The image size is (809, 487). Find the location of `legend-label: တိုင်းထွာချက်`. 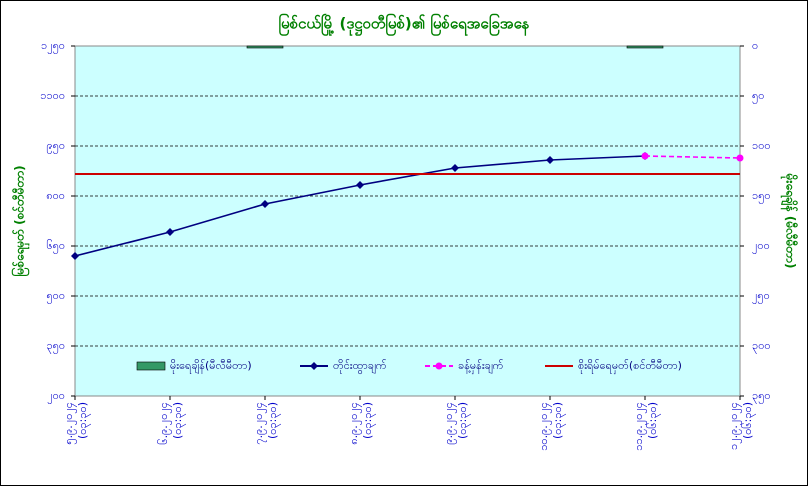

legend-label: တိုင်းထွာချက် is located at coordinates (360, 366).